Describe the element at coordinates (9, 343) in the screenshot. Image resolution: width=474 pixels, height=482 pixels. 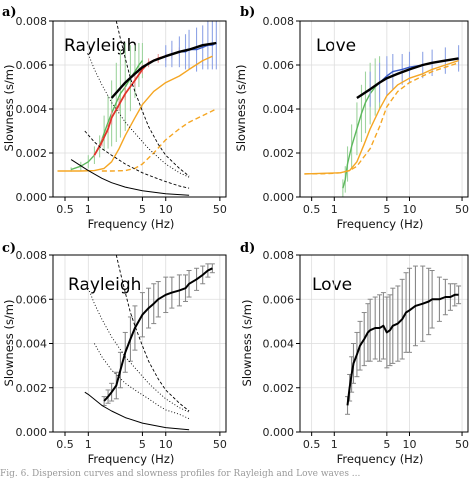
I see `panel-c-ylabel: Slowness (s/m)` at that location.